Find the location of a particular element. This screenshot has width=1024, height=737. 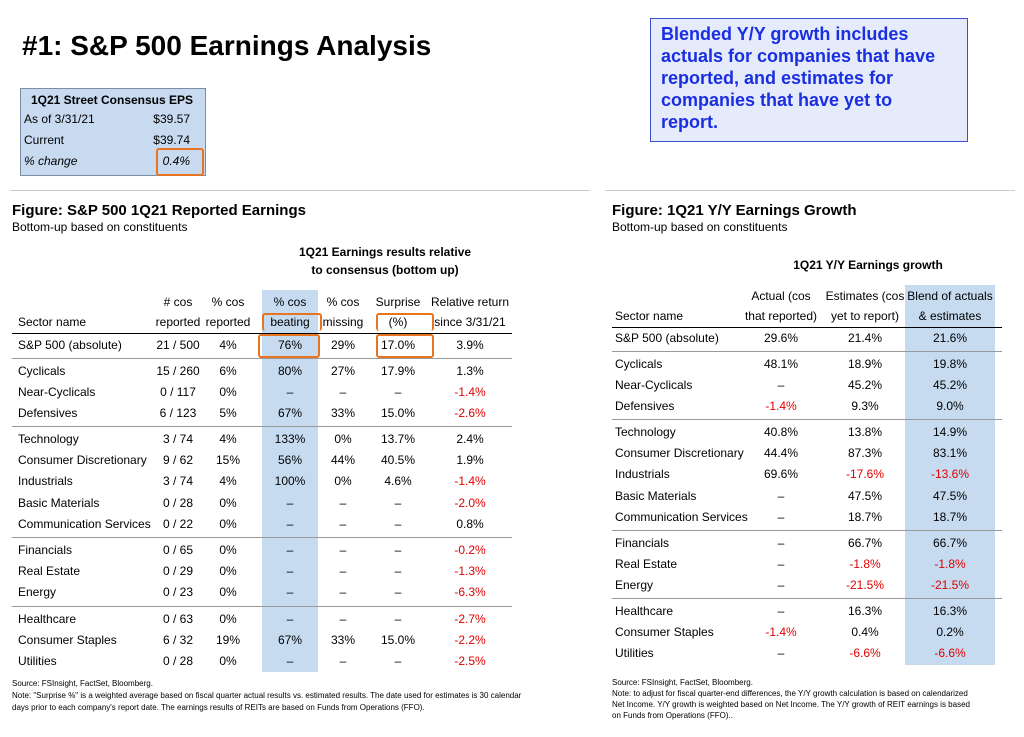

cell: 15.0% is located at coordinates (398, 640).